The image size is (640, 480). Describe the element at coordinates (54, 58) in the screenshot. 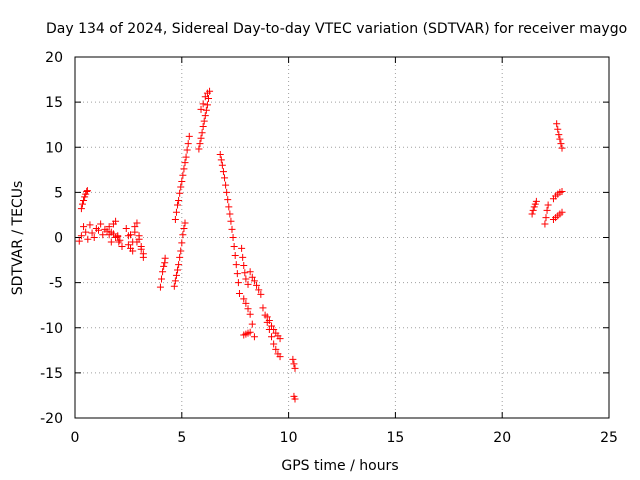

I see `y-tick-label: 20` at that location.